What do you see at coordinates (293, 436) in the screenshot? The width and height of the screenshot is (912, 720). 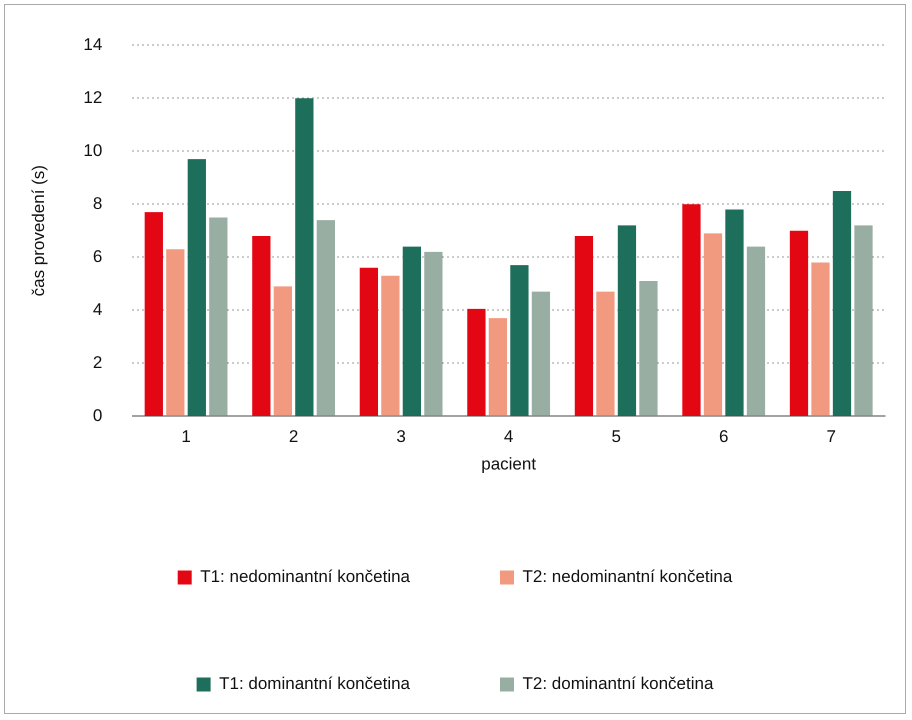 I see `x-tick-label: 2` at bounding box center [293, 436].